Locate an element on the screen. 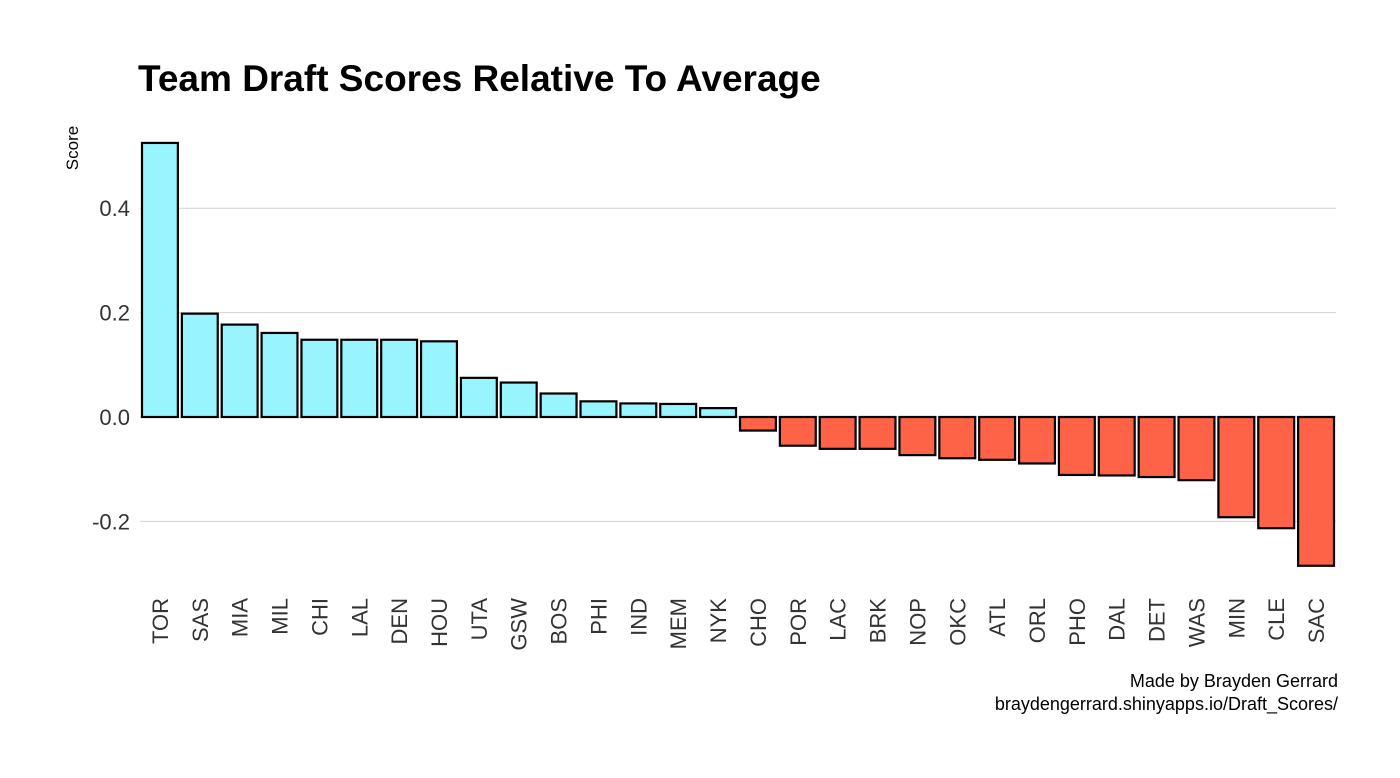  x-tick-label: CLE is located at coordinates (1276, 619).